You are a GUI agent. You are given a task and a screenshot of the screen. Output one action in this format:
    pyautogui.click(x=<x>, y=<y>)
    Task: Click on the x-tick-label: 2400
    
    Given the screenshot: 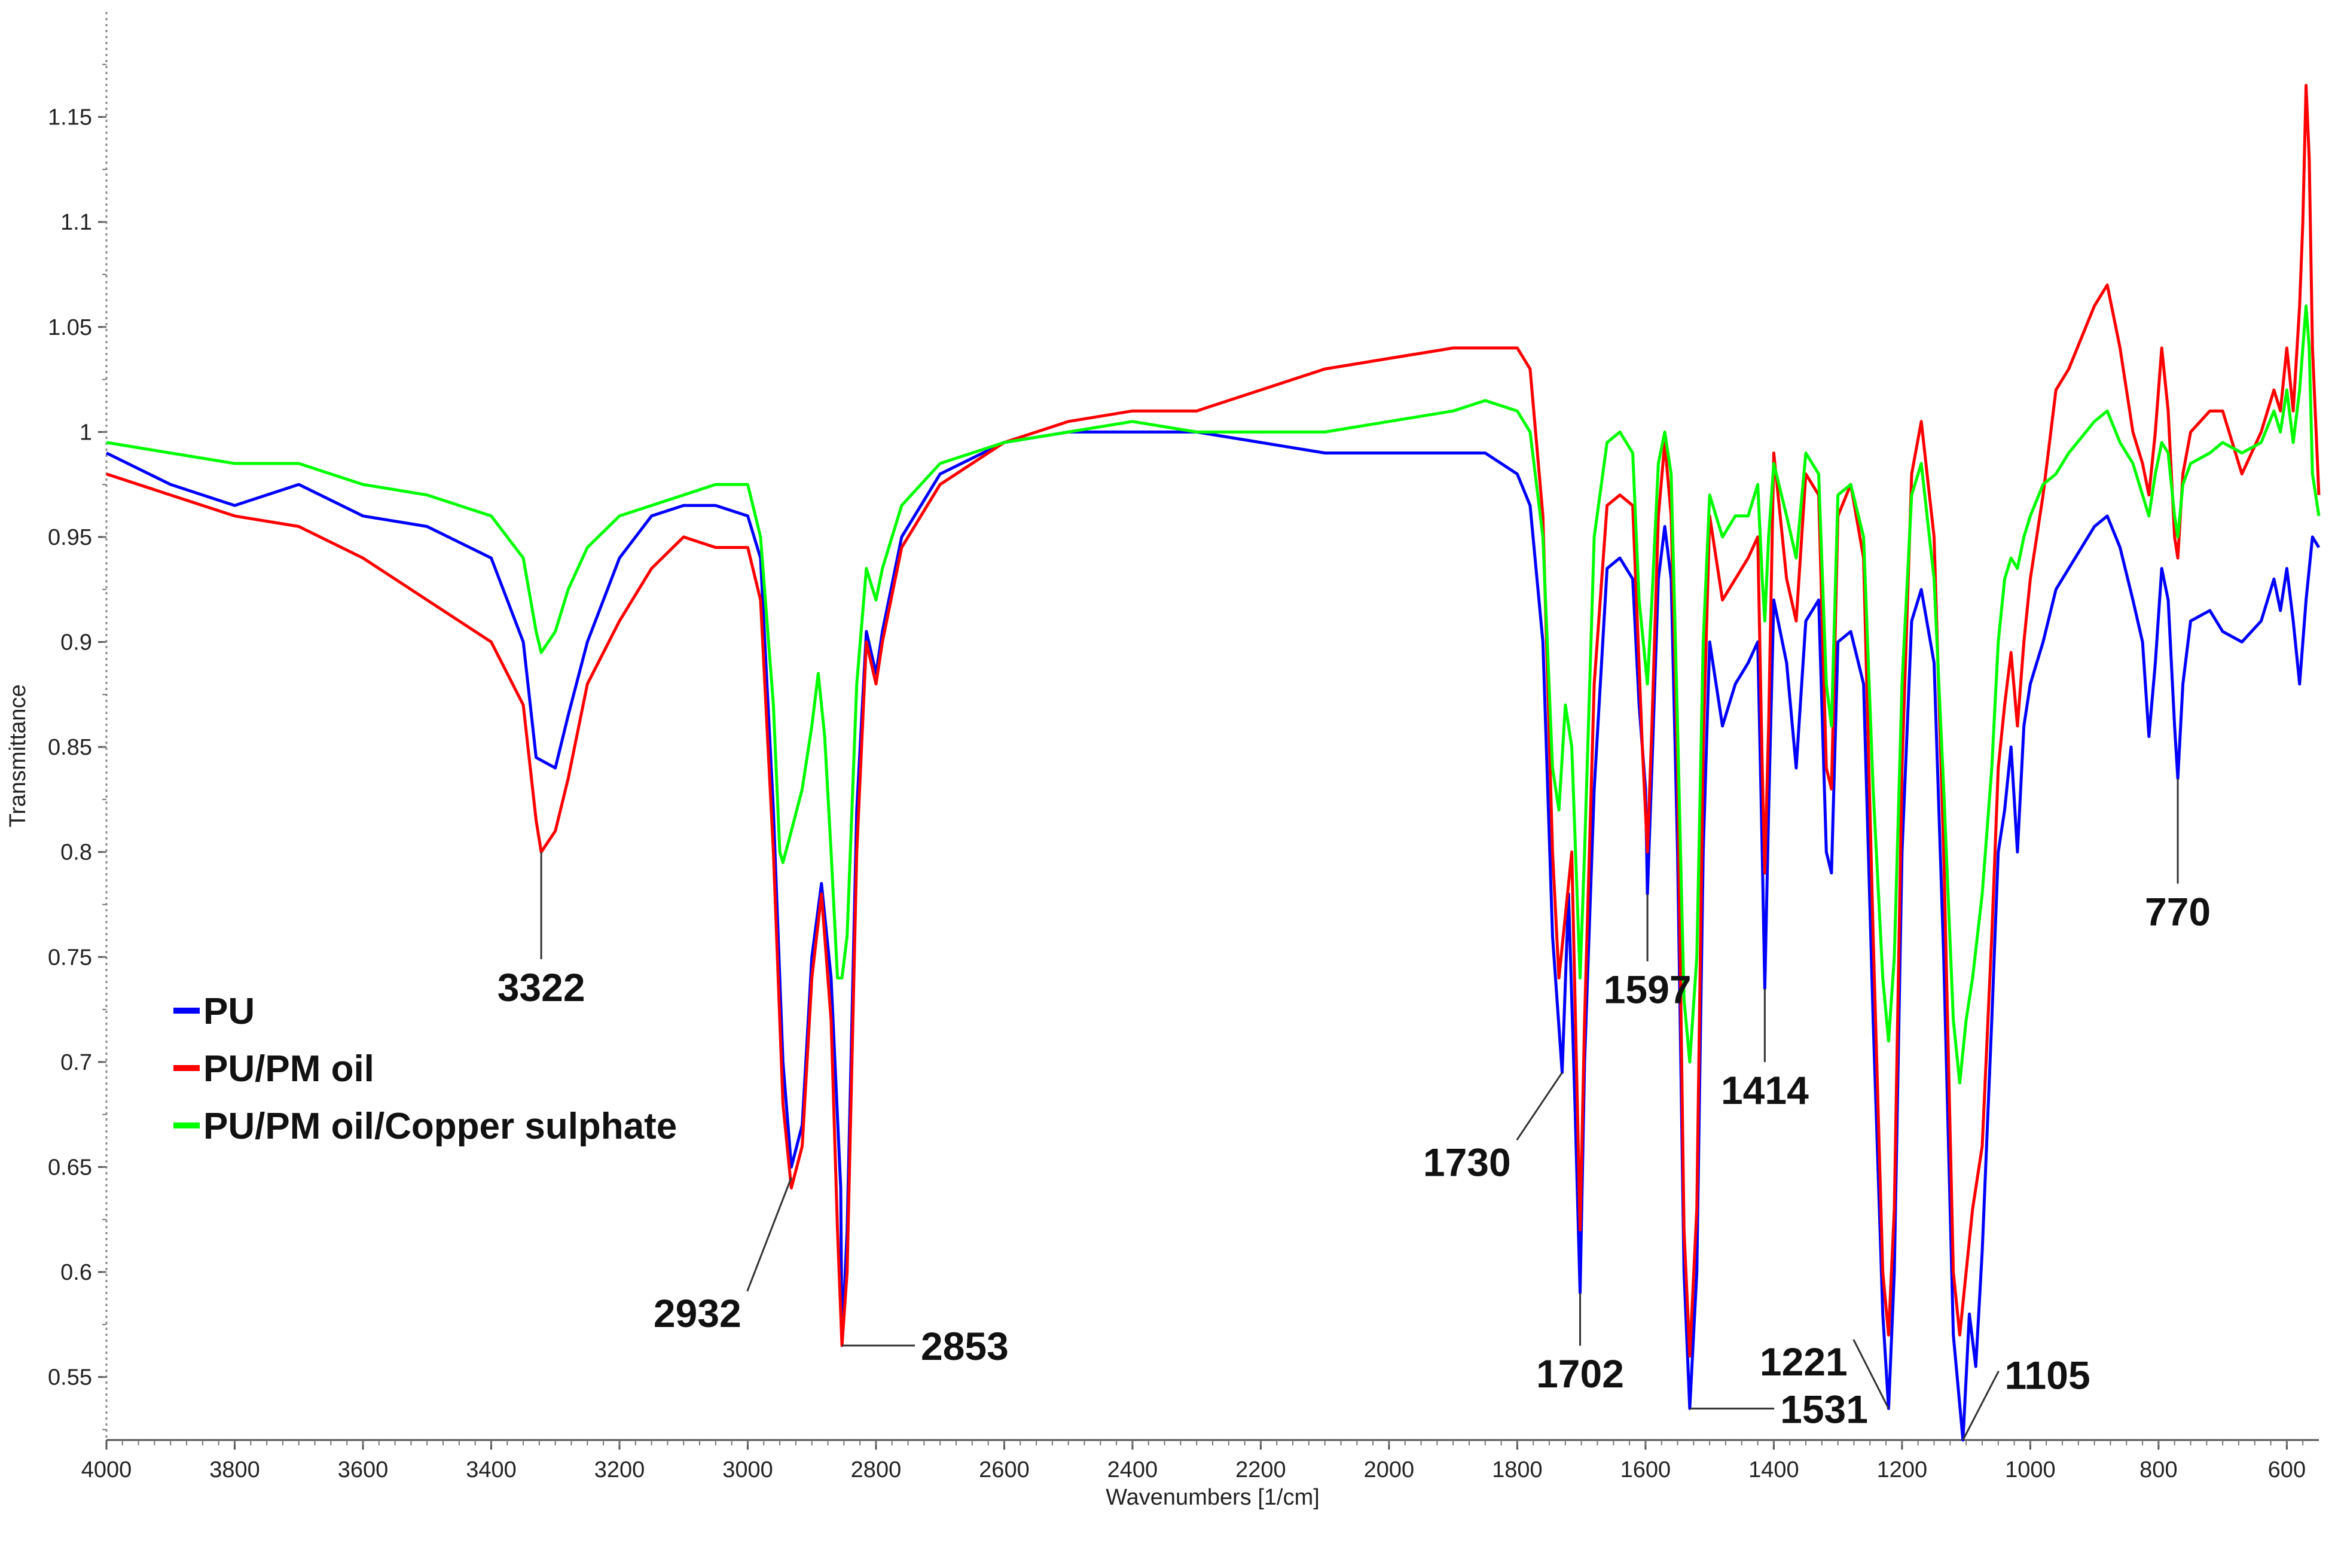 What is the action you would take?
    pyautogui.click(x=1132, y=1469)
    